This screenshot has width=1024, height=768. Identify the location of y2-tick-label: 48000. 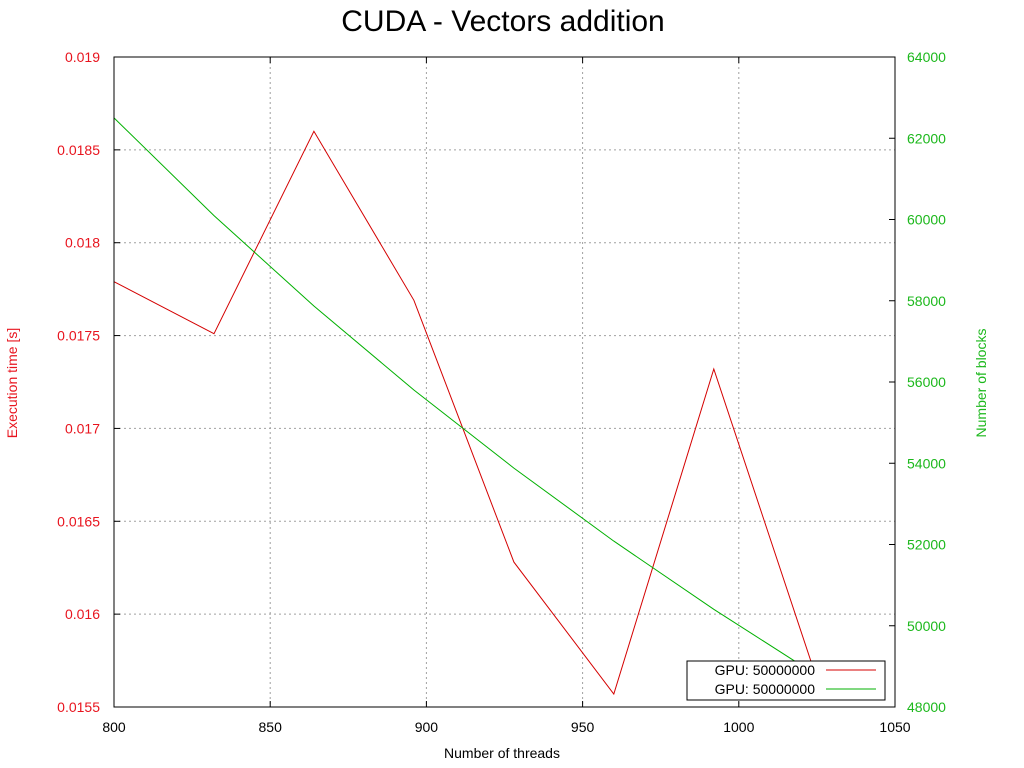
(926, 707).